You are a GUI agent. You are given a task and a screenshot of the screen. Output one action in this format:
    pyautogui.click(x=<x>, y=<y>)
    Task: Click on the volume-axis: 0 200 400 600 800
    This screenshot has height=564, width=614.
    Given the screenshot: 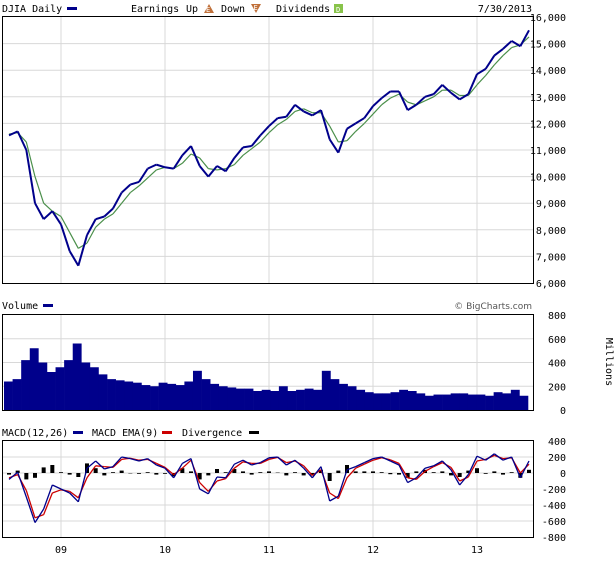 What is the action you would take?
    pyautogui.click(x=557, y=364)
    